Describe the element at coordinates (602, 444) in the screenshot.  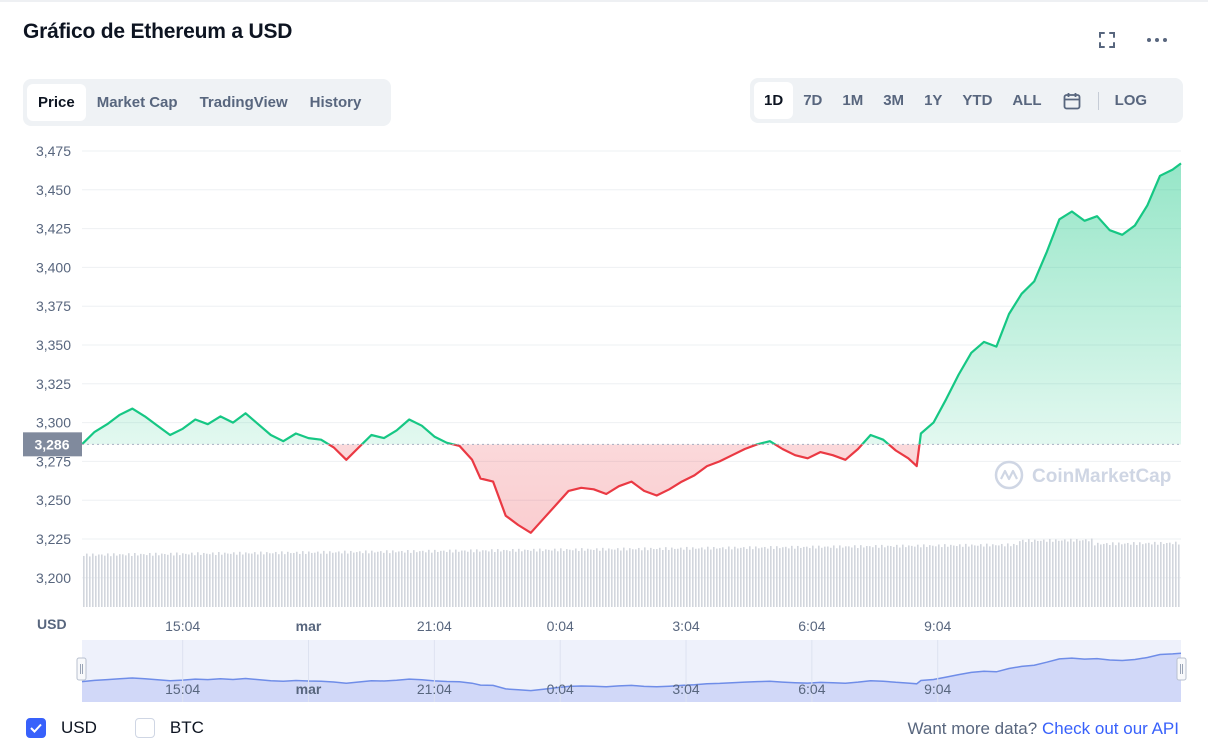
I see `baseline: 3,286` at that location.